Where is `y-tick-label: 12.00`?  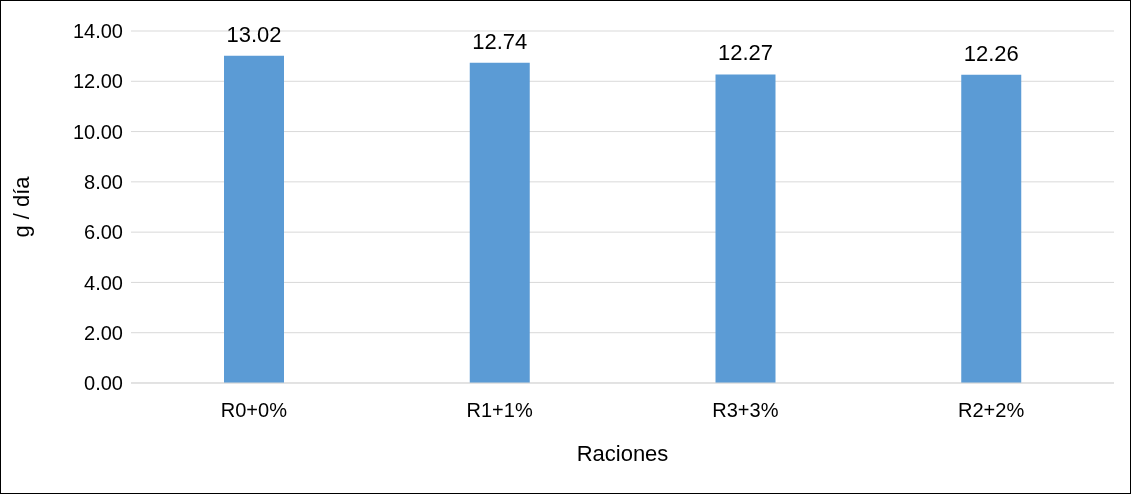
y-tick-label: 12.00 is located at coordinates (97, 81).